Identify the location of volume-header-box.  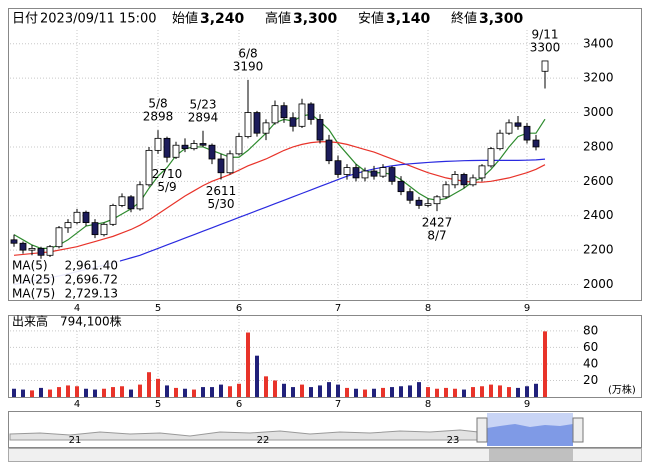
(66, 322).